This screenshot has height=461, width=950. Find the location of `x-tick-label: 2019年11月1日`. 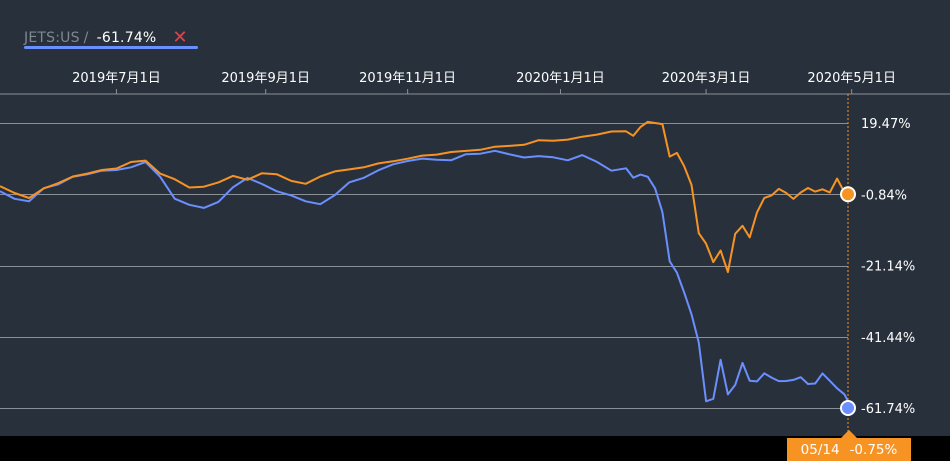

x-tick-label: 2019年11月1日 is located at coordinates (407, 78).